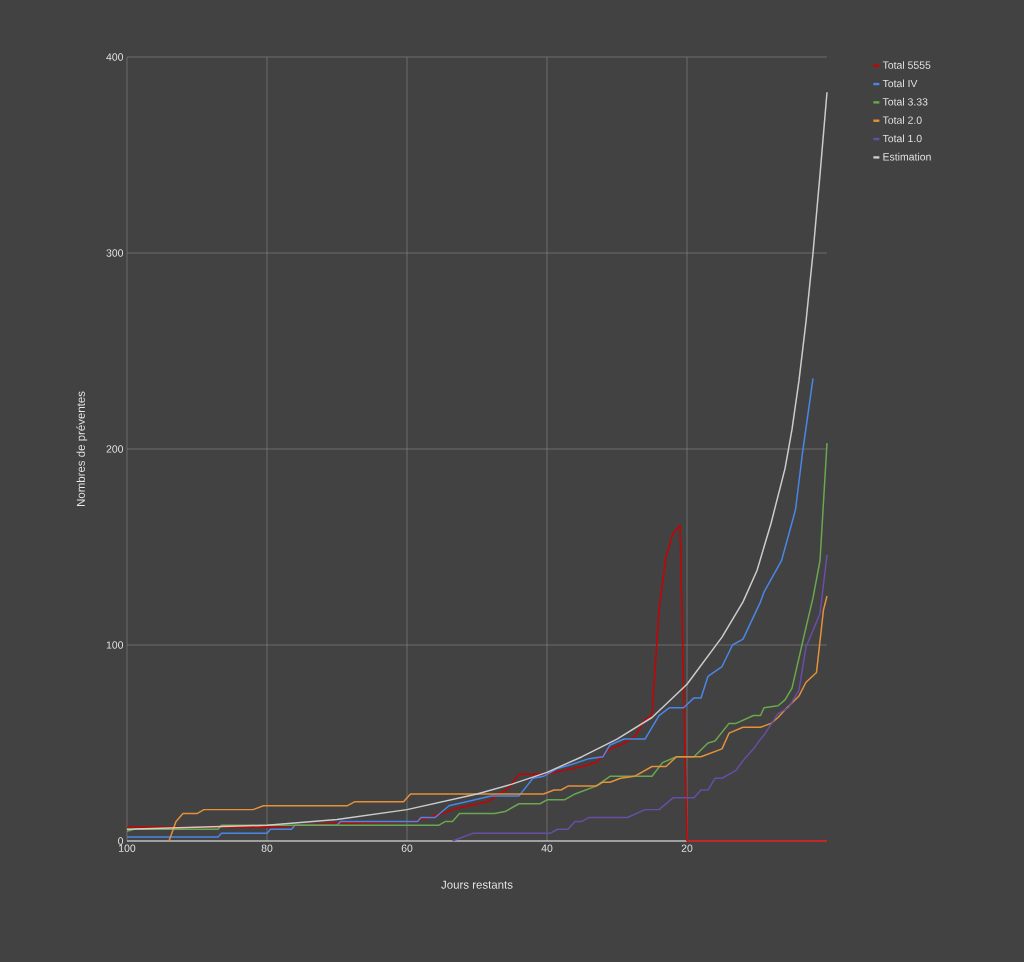 Image resolution: width=1024 pixels, height=962 pixels. Describe the element at coordinates (907, 156) in the screenshot. I see `legend-label: Estimation` at that location.